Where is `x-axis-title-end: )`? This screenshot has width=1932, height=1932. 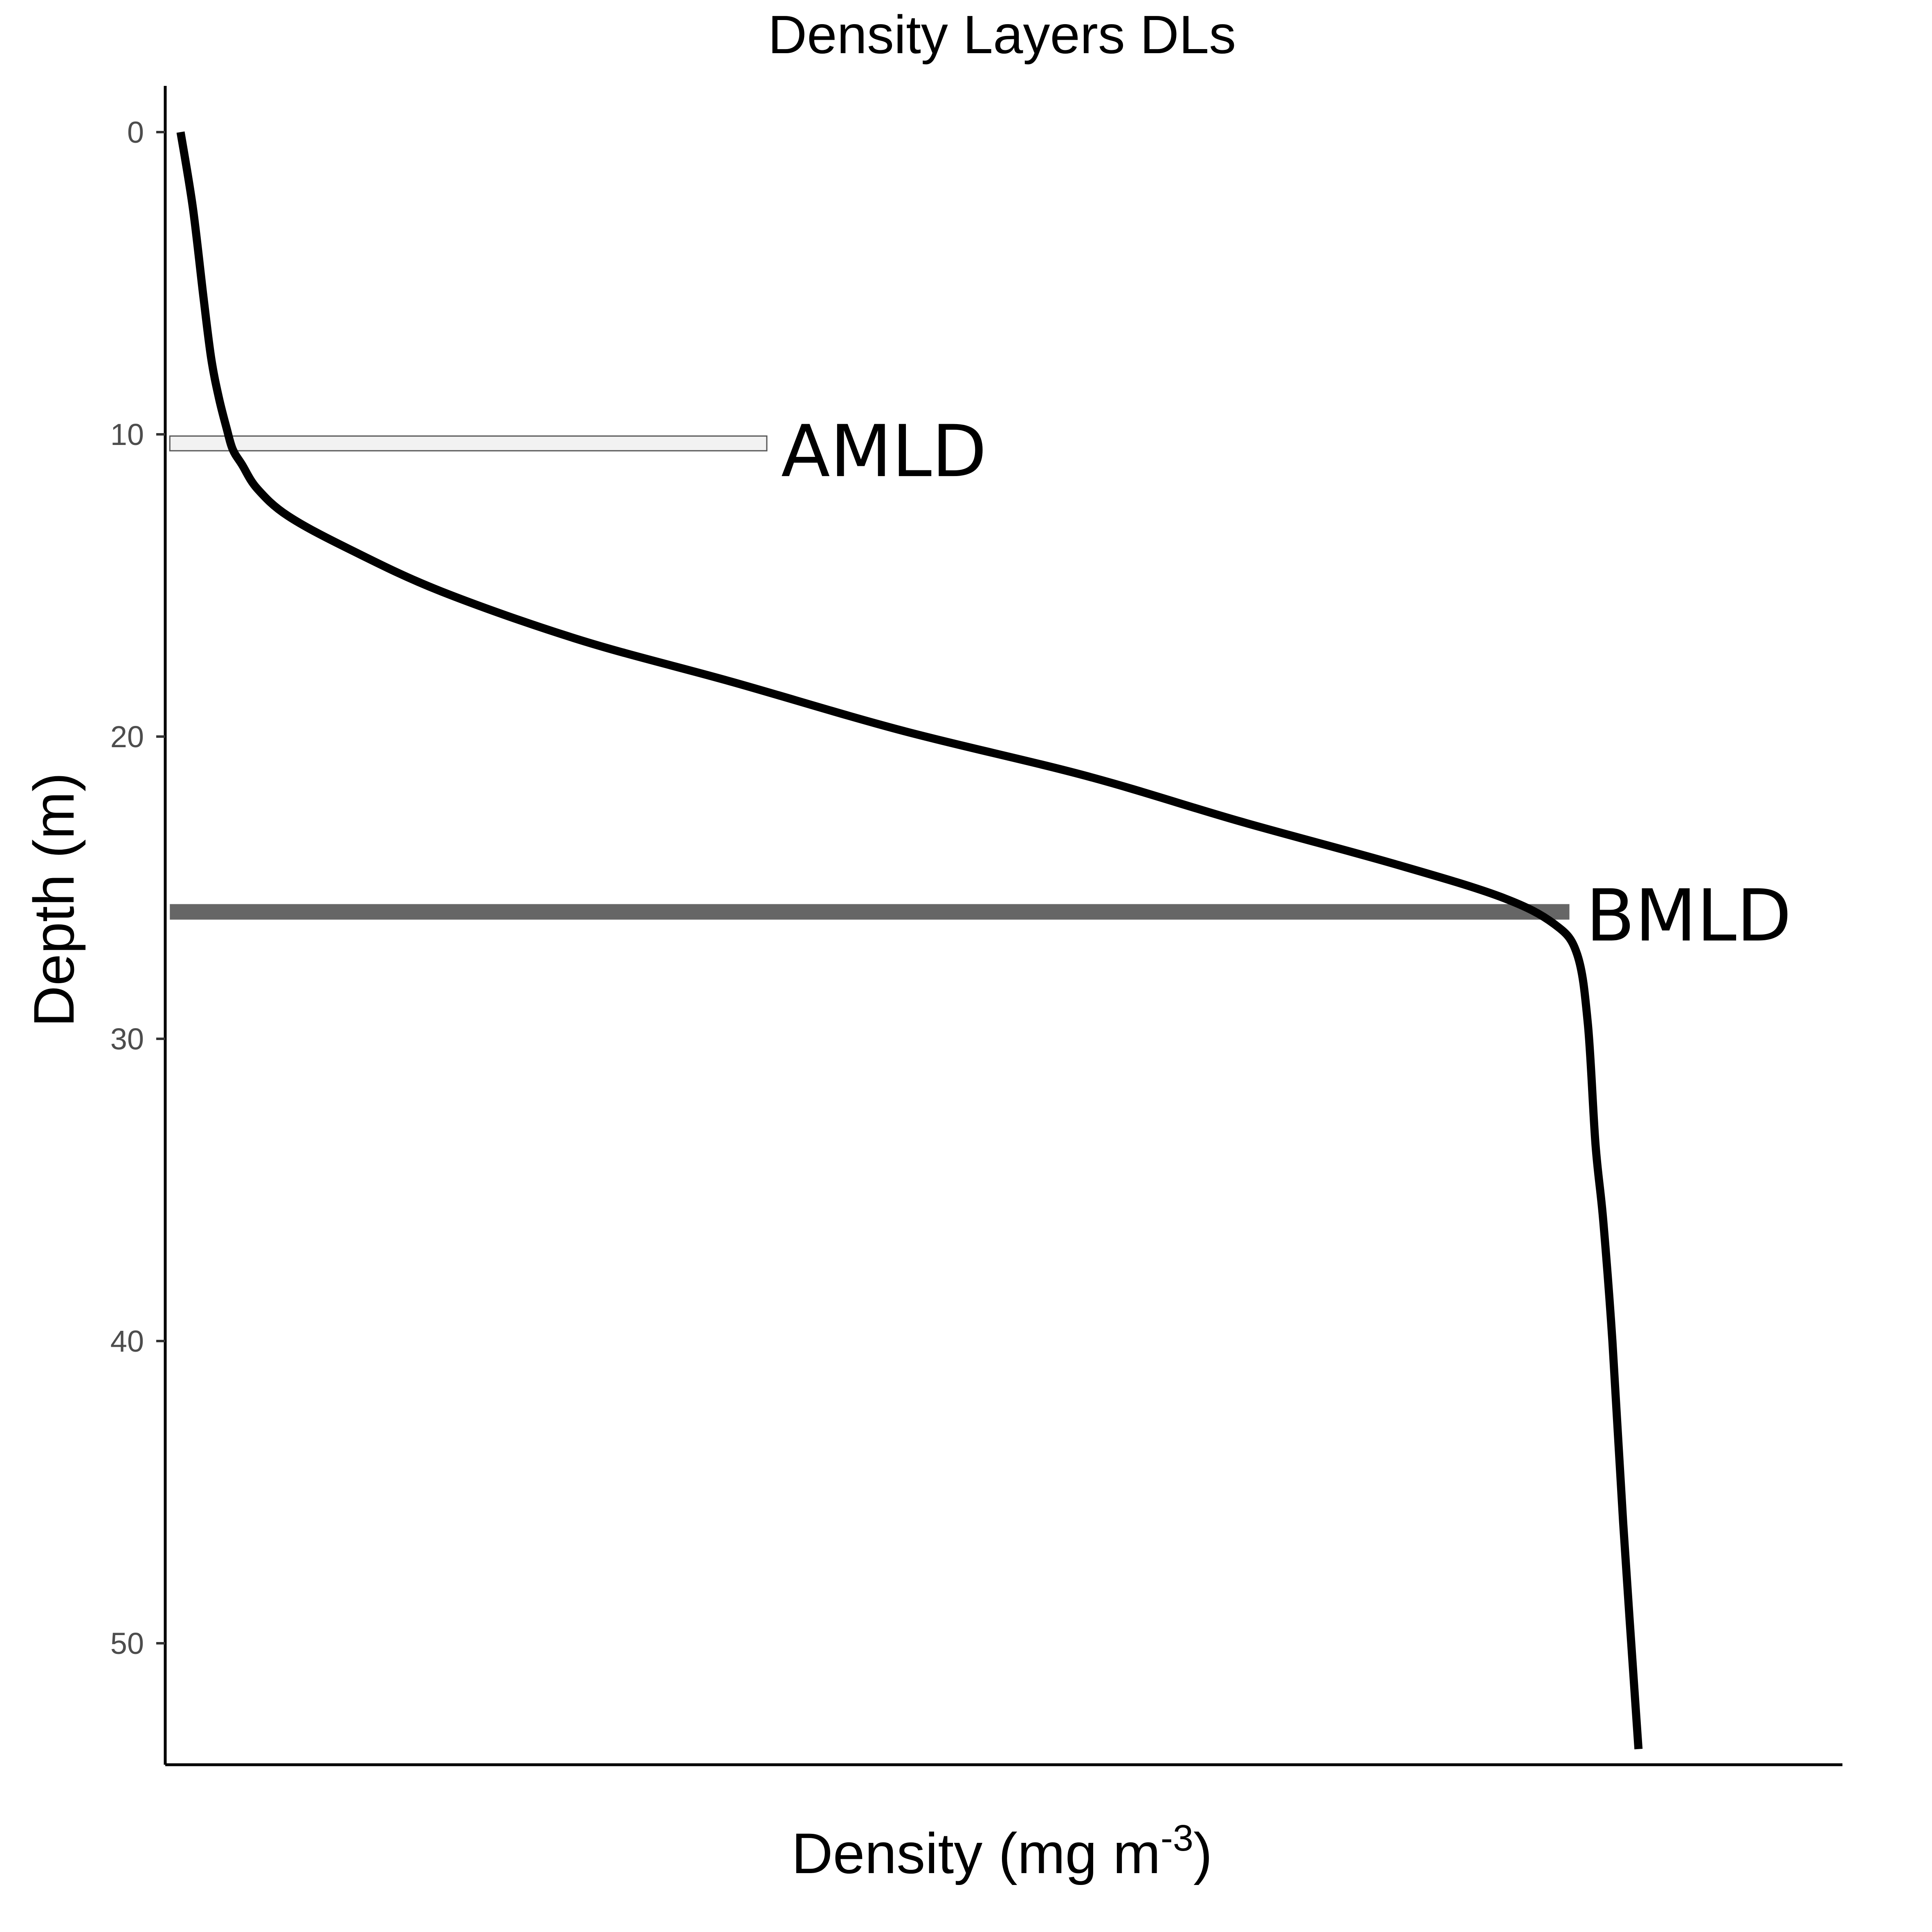
x-axis-title-end: ) is located at coordinates (1203, 1853).